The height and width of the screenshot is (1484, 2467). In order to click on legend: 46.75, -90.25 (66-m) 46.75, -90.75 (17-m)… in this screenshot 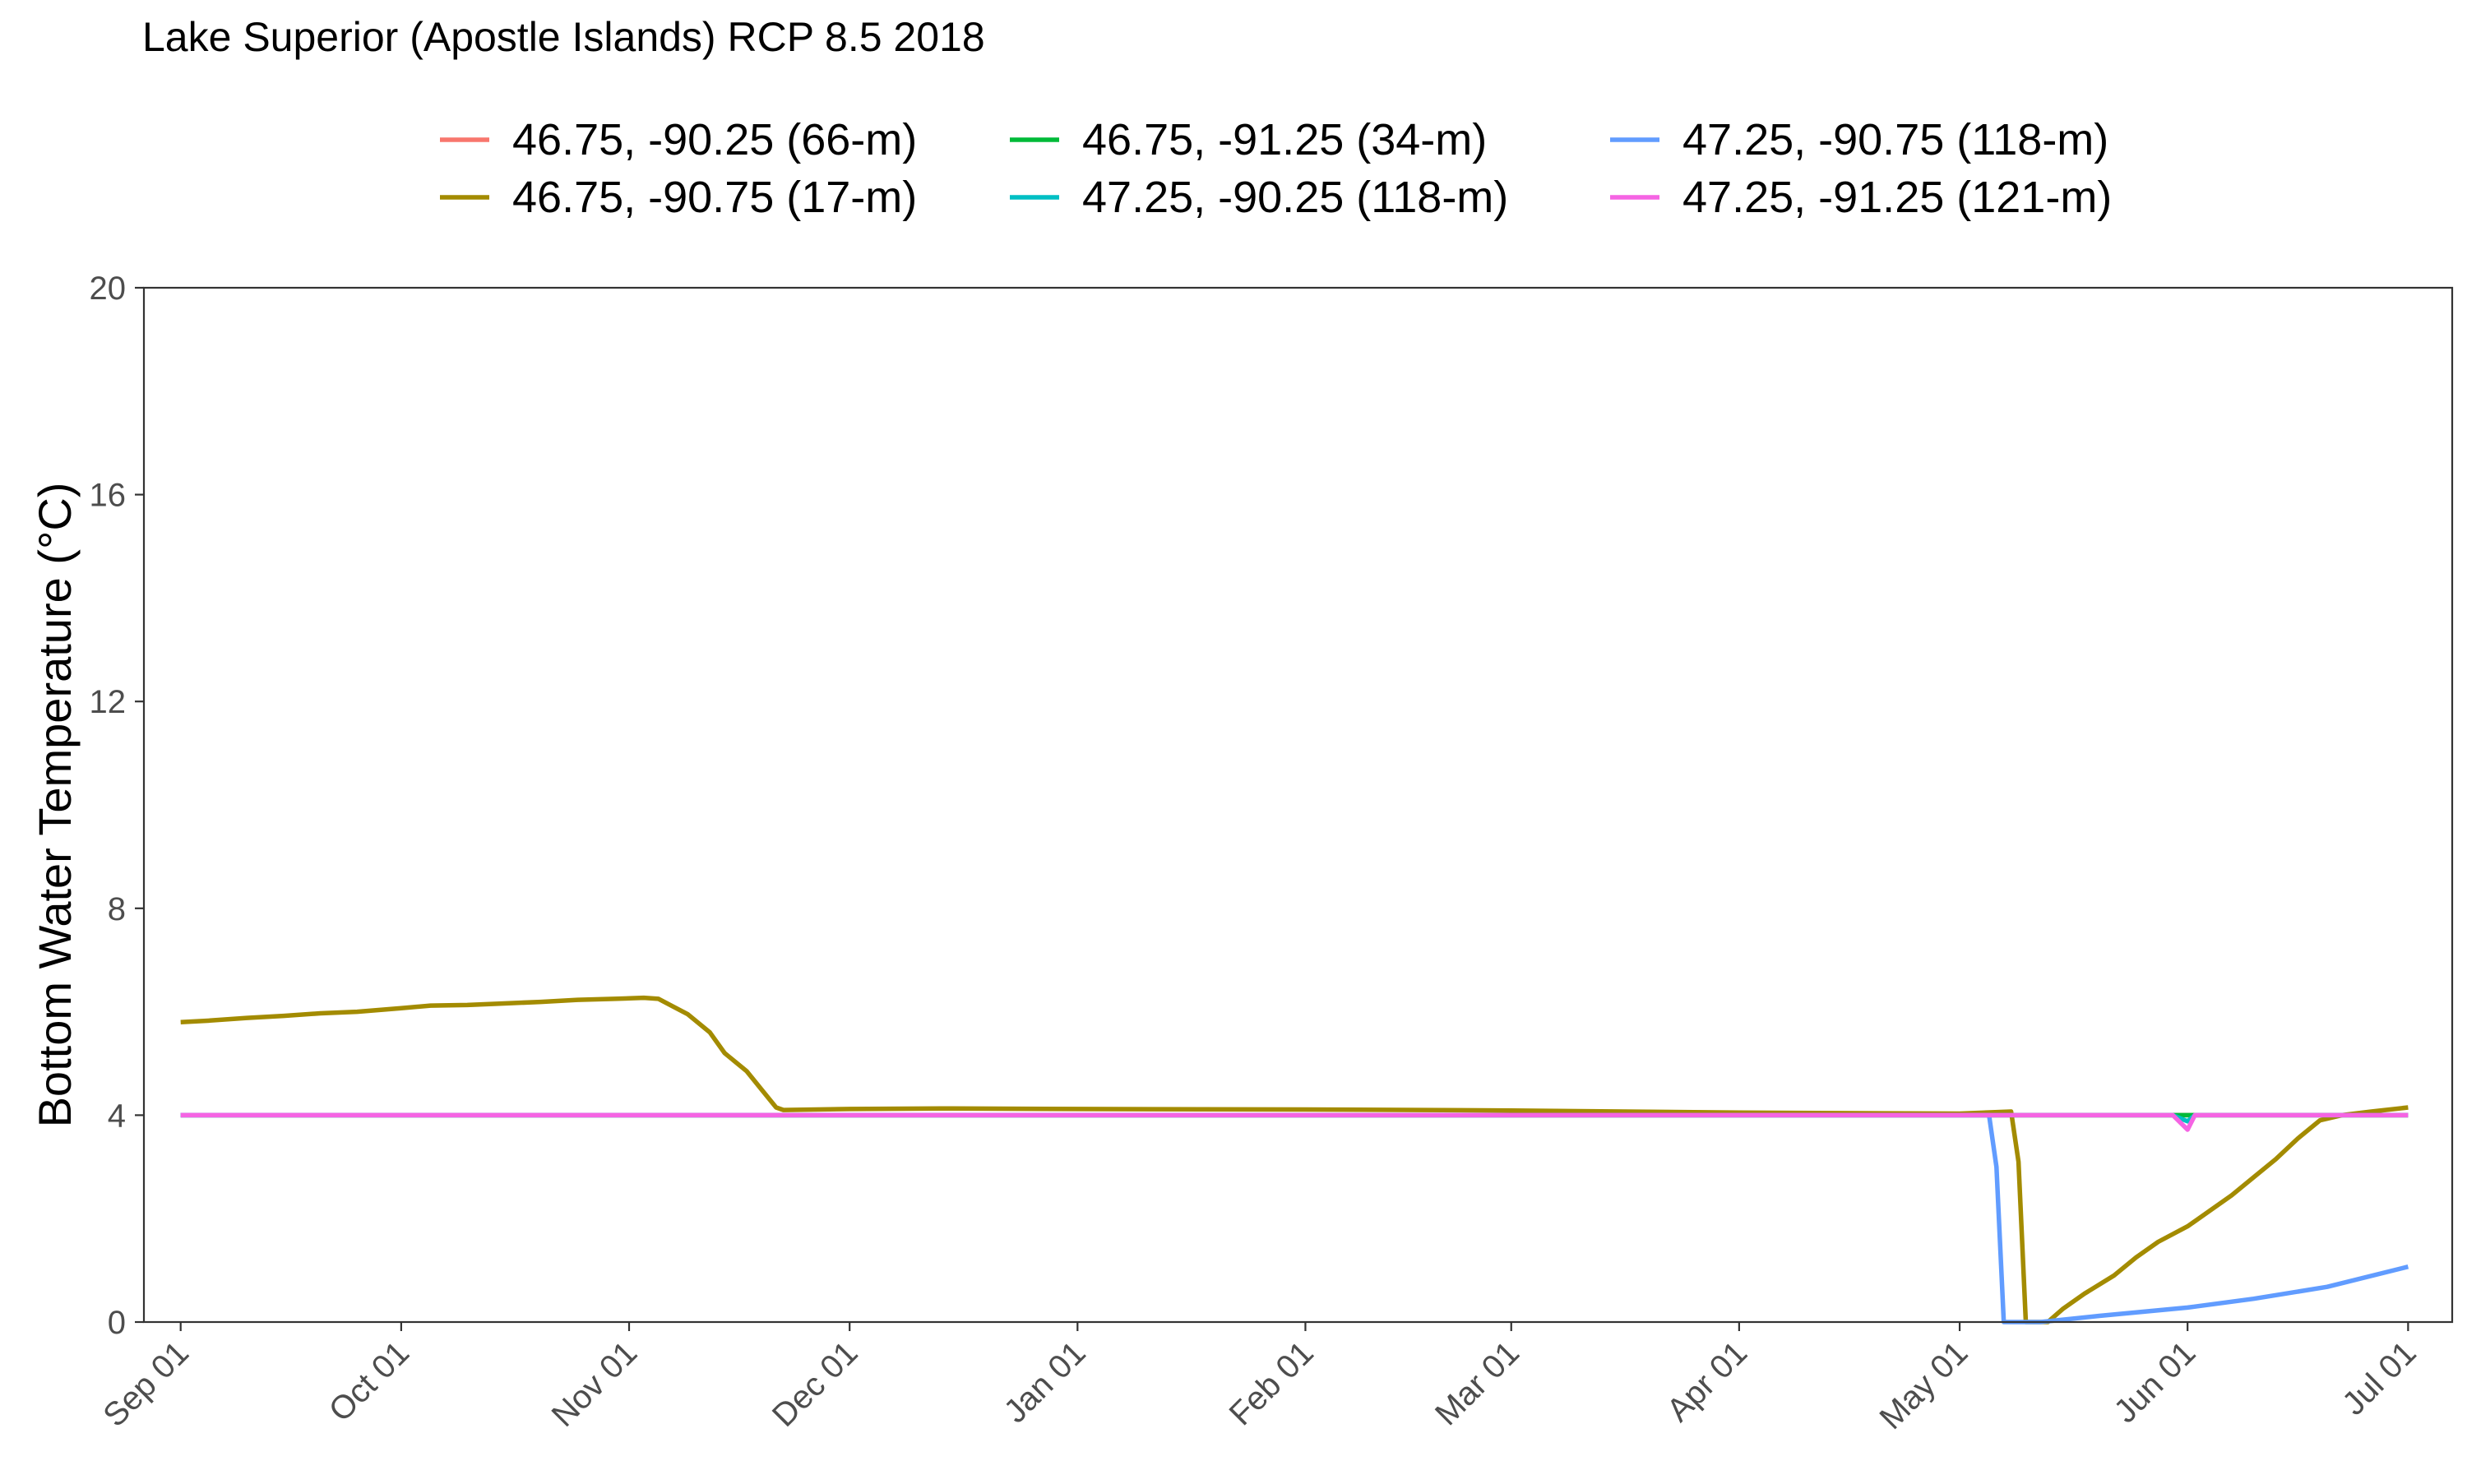, I will do `click(1276, 169)`.